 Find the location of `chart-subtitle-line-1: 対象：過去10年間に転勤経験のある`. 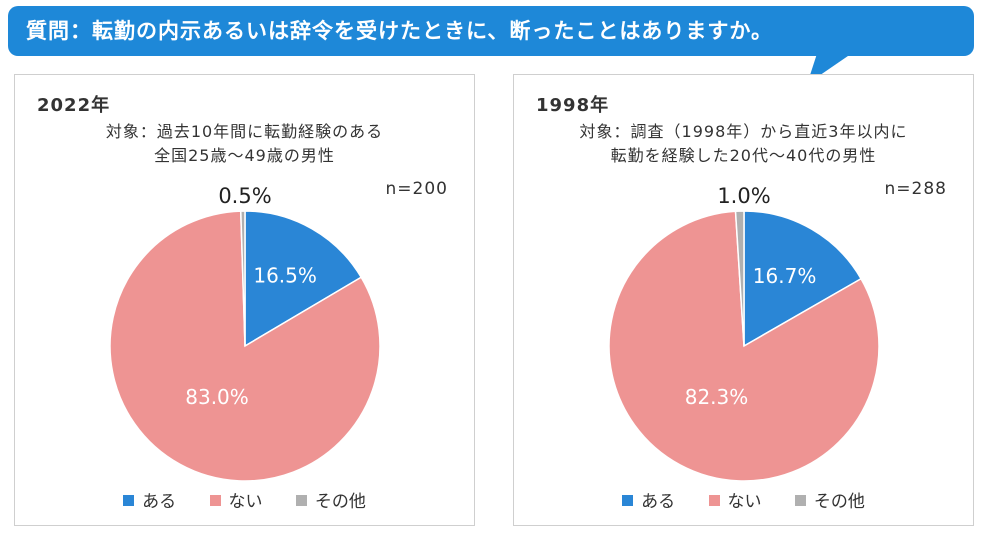

chart-subtitle-line-1: 対象：過去10年間に転勤経験のある is located at coordinates (244, 131).